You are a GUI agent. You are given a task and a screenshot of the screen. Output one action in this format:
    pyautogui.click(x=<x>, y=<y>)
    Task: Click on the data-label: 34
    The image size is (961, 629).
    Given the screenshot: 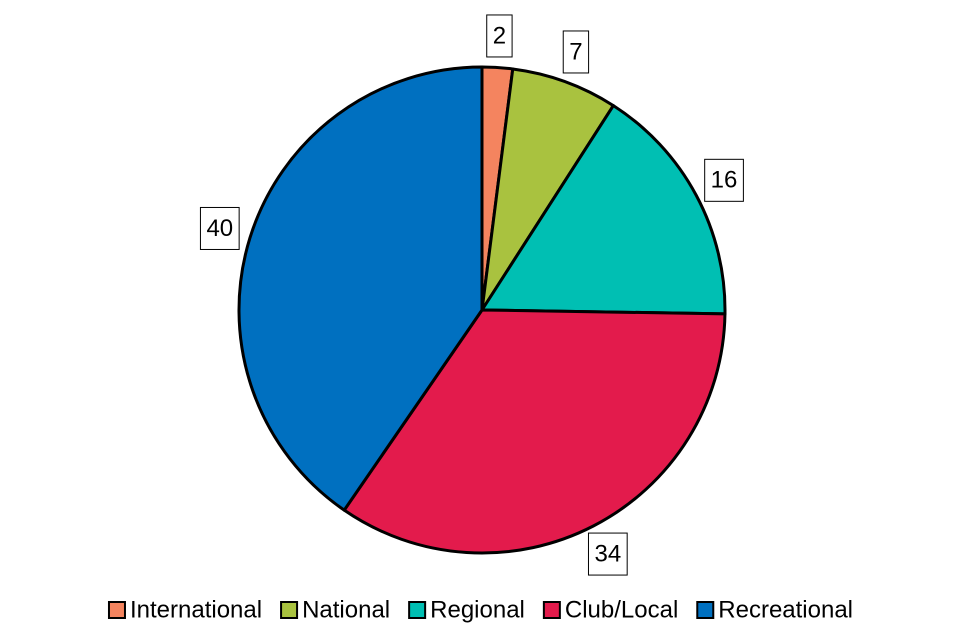 What is the action you would take?
    pyautogui.click(x=607, y=554)
    